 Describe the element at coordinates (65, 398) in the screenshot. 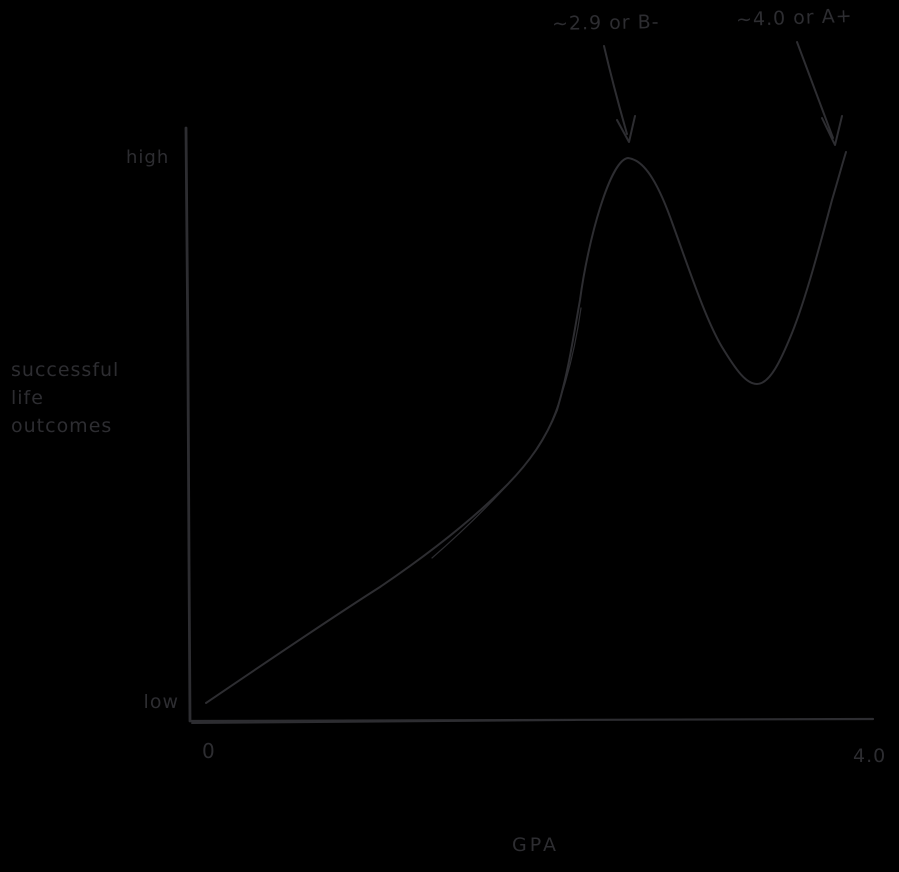

I see `y-axis-title: successful life outcomes` at that location.